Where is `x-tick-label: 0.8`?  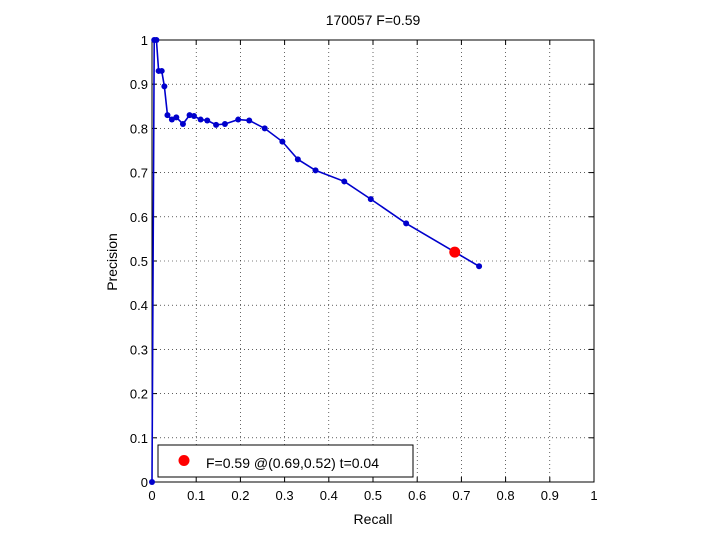
x-tick-label: 0.8 is located at coordinates (506, 495).